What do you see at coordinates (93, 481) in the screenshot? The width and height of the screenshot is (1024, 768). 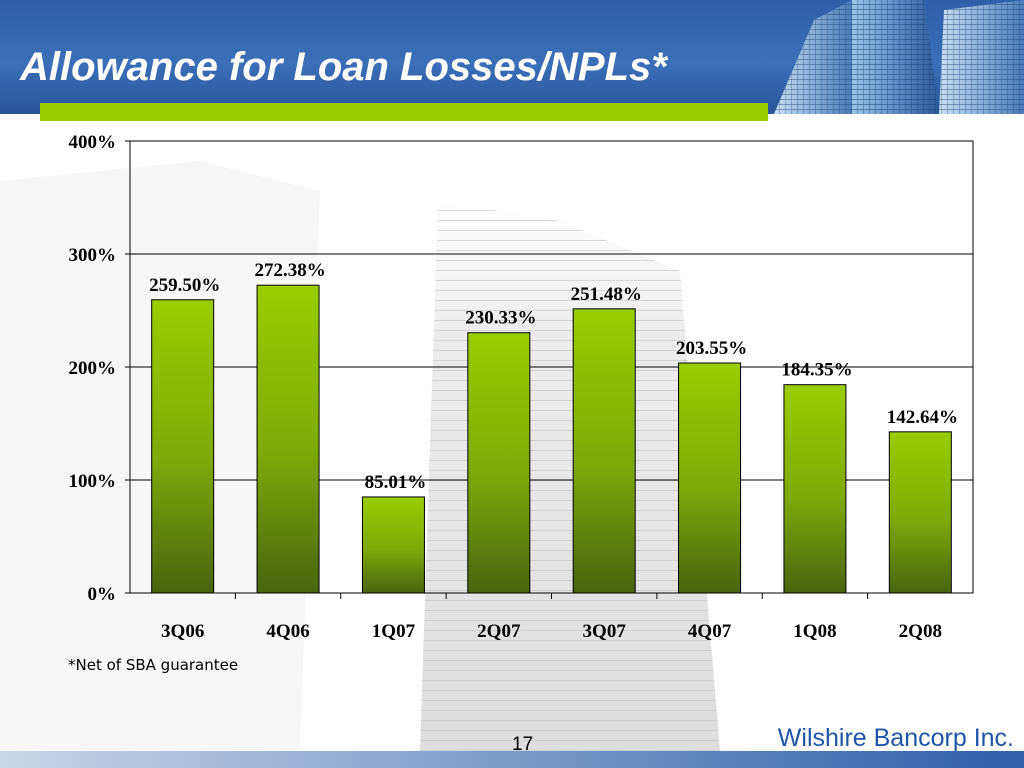 I see `y-tick-label: 100%` at bounding box center [93, 481].